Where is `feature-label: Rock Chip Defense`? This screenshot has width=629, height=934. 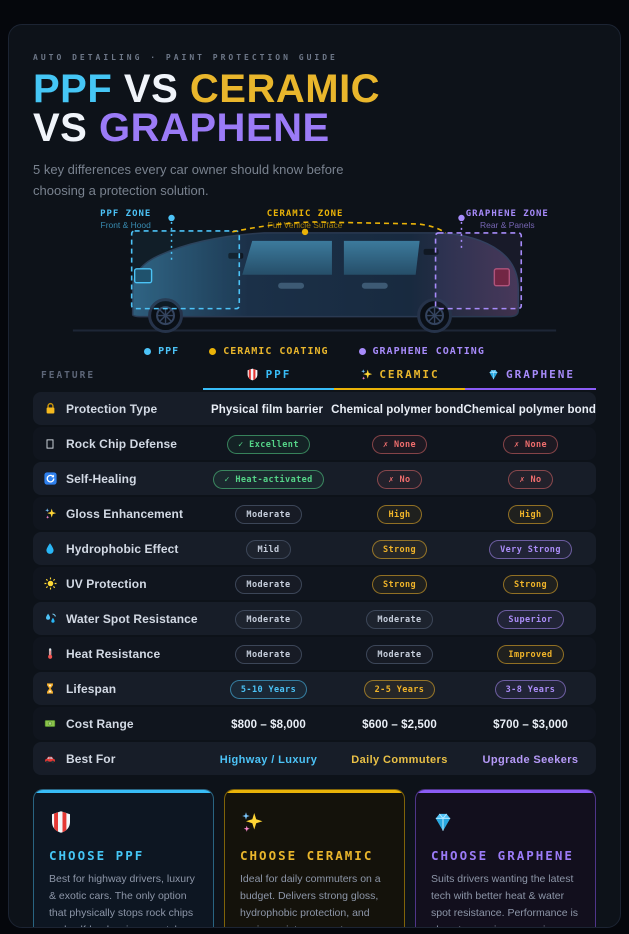 feature-label: Rock Chip Defense is located at coordinates (122, 443).